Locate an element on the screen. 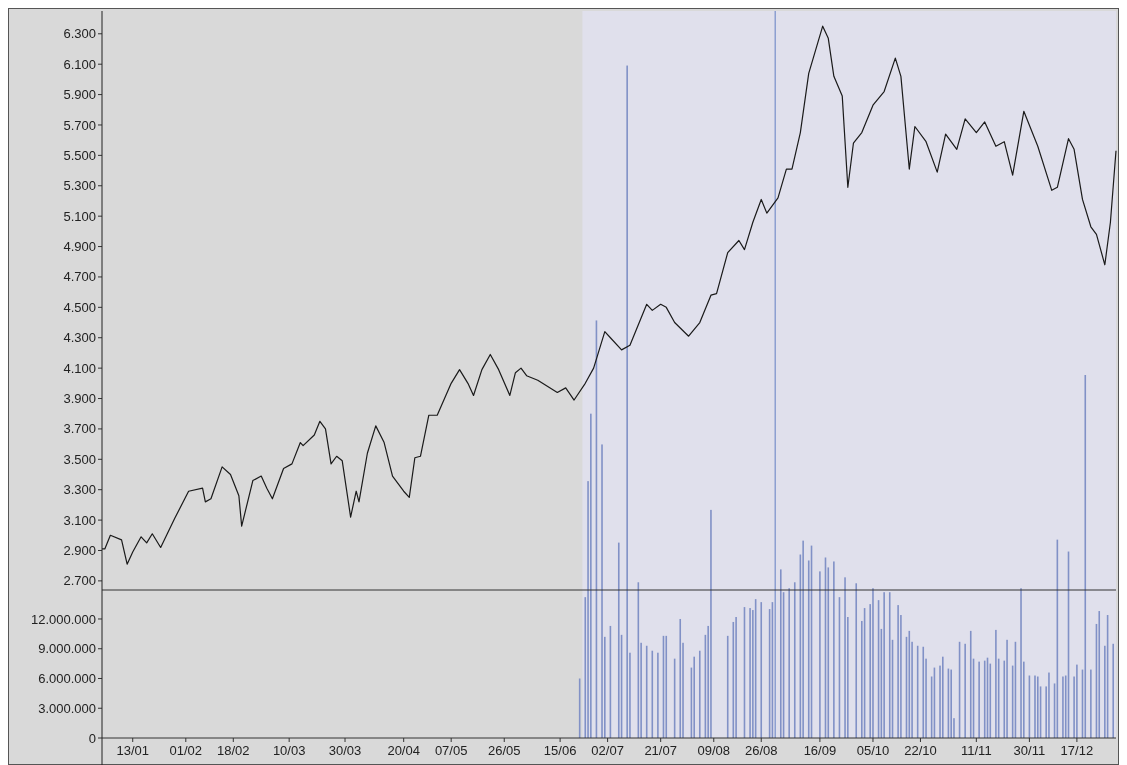 The image size is (1127, 765). x-tick-label: 01/02 is located at coordinates (186, 750).